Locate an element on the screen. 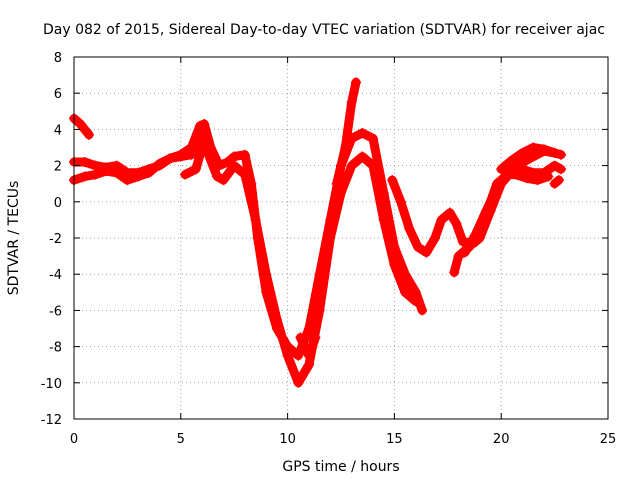 This screenshot has width=640, height=480. y-axis-title: SDTVAR / TECUs is located at coordinates (14, 238).